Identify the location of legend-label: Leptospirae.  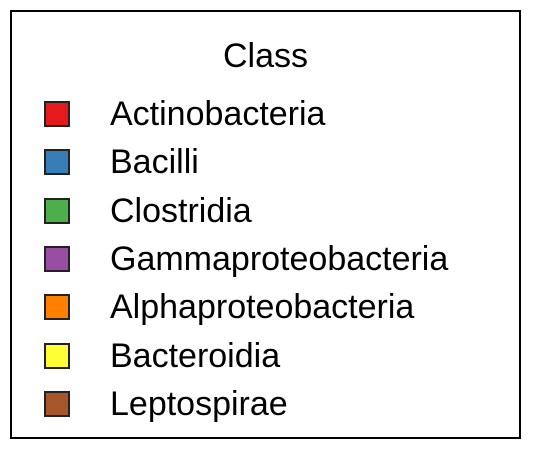
(199, 403).